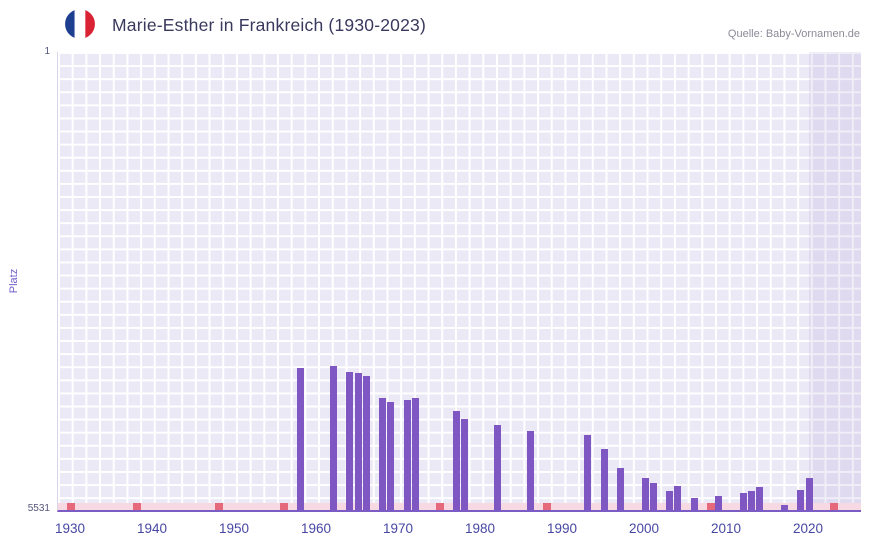 This screenshot has height=552, width=873. I want to click on x-tick-label: 1930, so click(70, 528).